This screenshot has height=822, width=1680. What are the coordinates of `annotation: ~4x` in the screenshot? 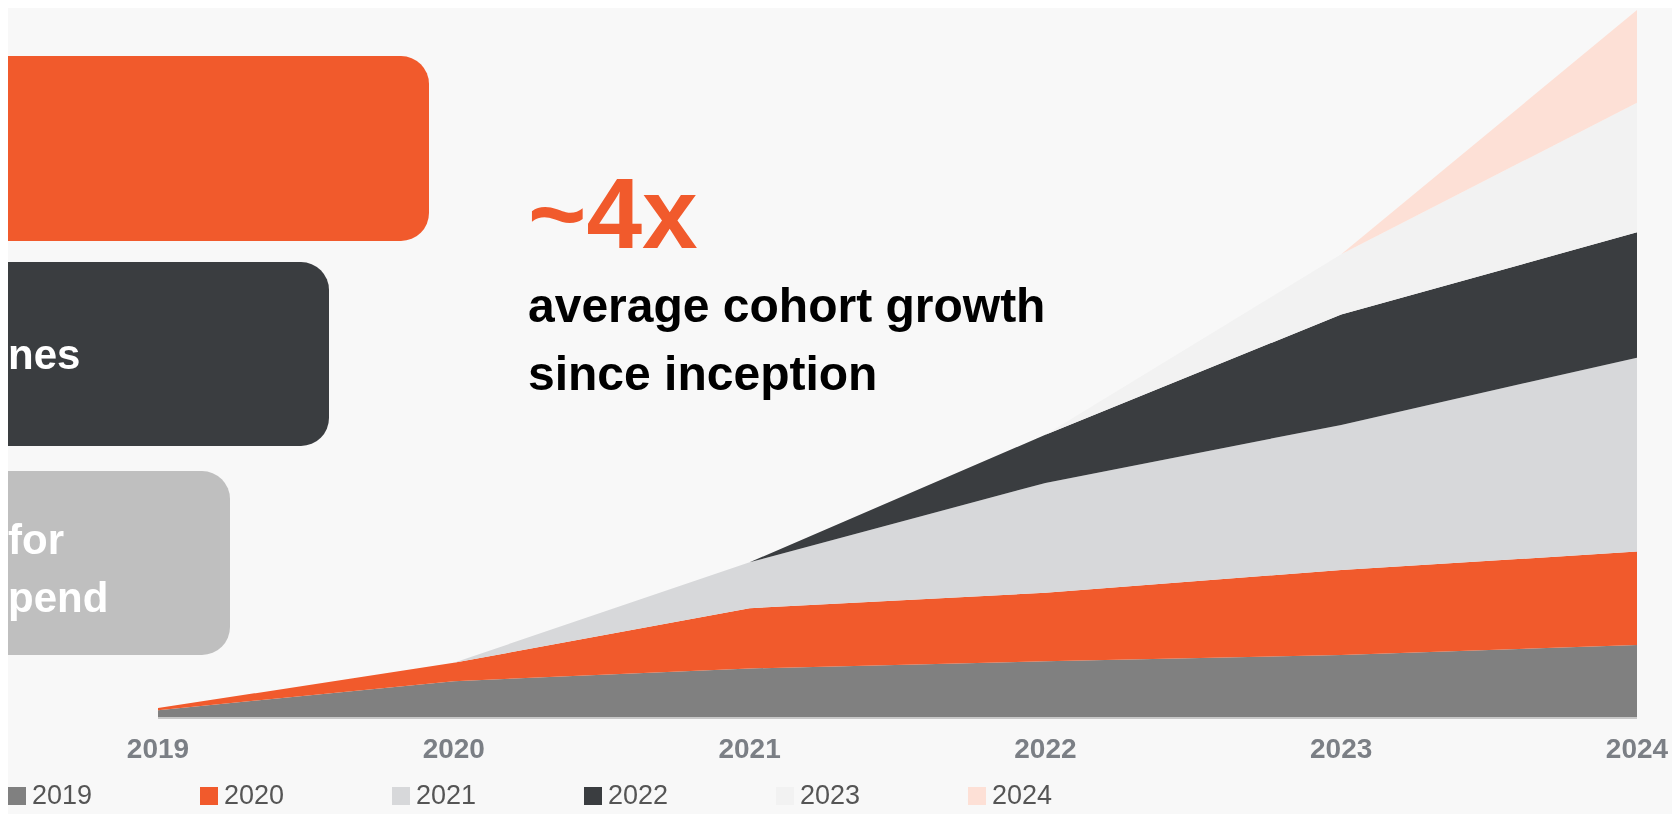 It's located at (613, 213).